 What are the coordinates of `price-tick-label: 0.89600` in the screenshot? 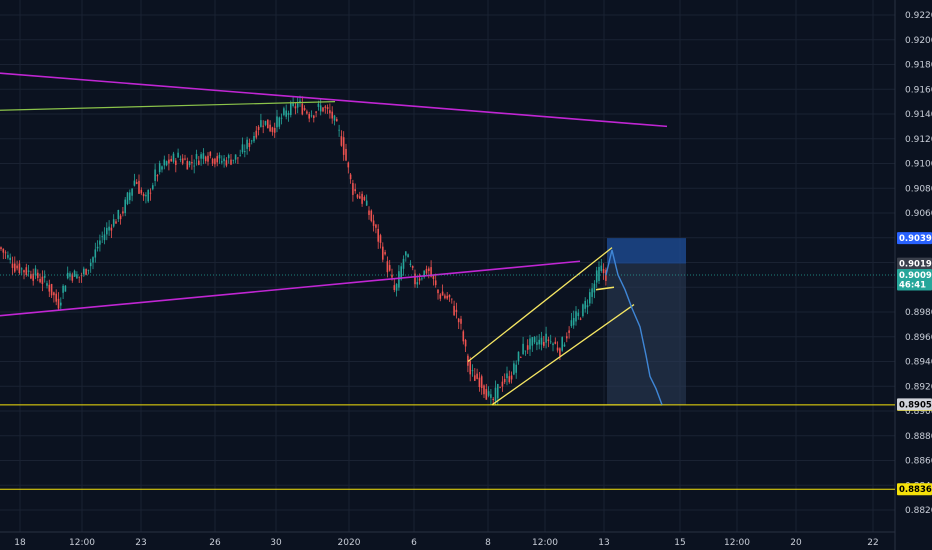 It's located at (918, 338).